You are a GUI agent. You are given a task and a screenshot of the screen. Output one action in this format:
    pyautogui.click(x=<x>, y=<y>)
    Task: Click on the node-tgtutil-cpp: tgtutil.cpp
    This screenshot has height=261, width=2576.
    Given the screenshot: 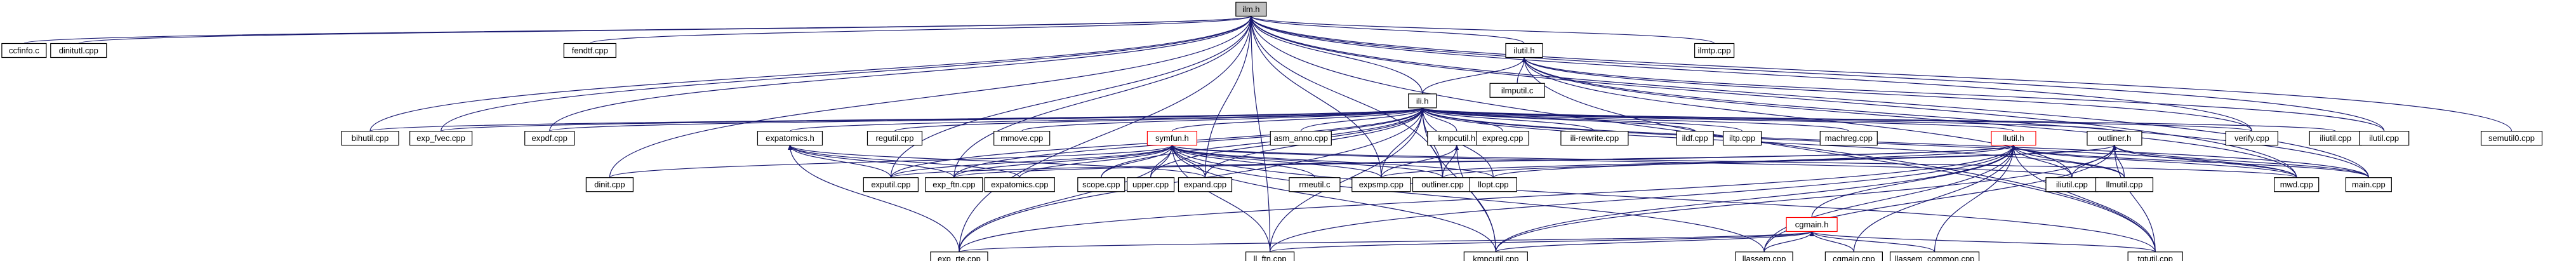 What is the action you would take?
    pyautogui.click(x=2155, y=256)
    